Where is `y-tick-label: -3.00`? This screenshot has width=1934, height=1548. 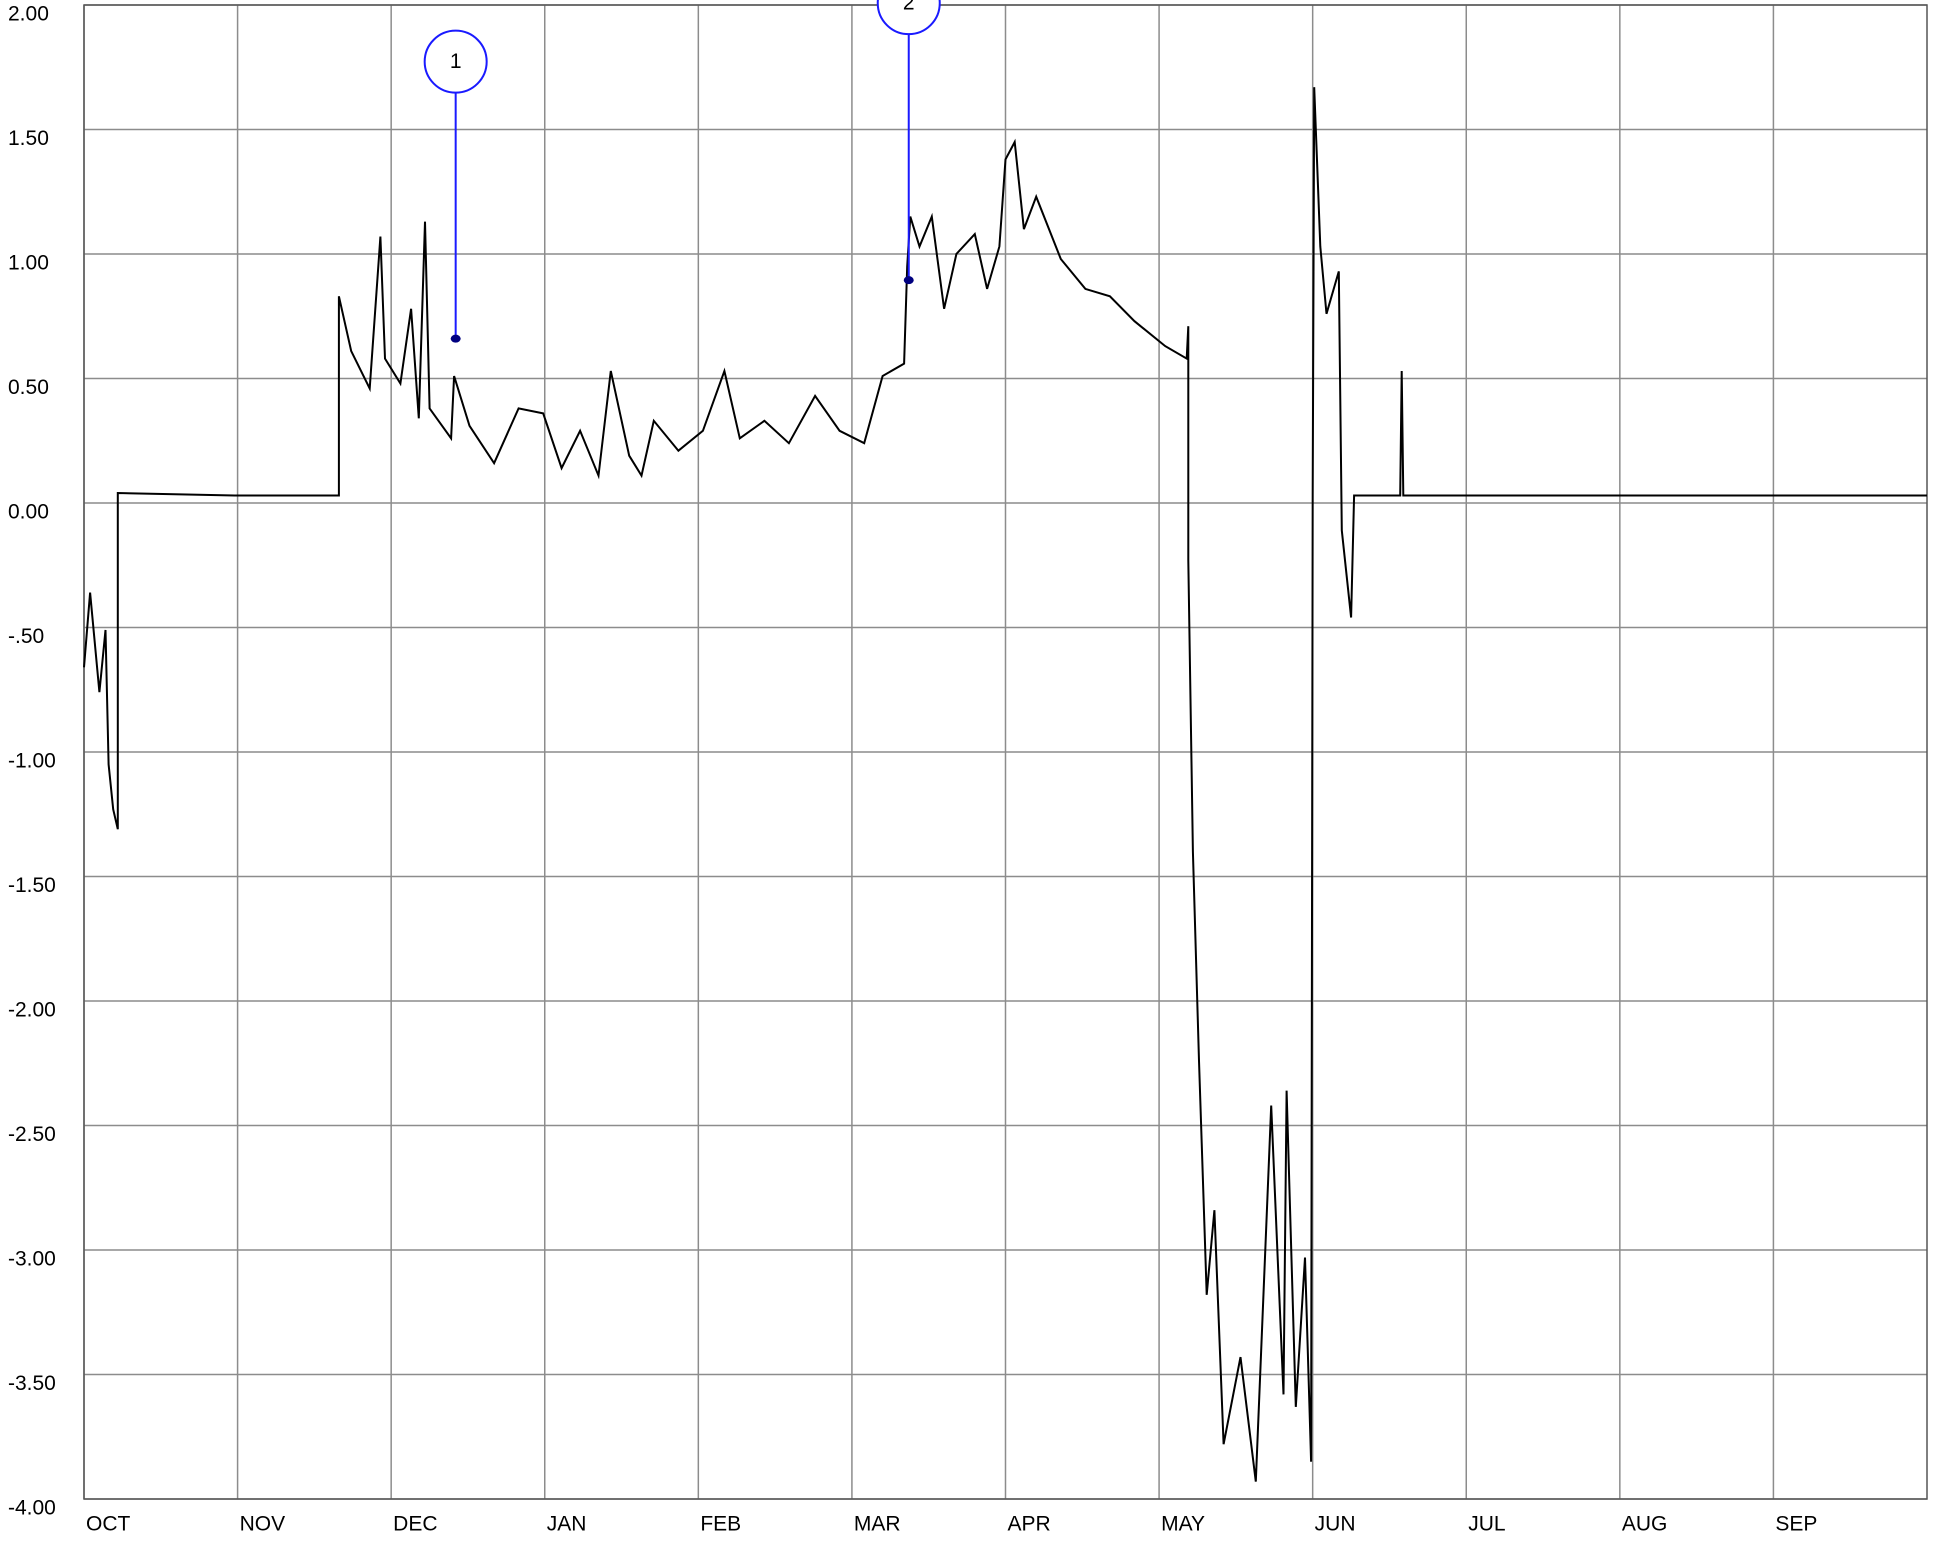 y-tick-label: -3.00 is located at coordinates (32, 1259).